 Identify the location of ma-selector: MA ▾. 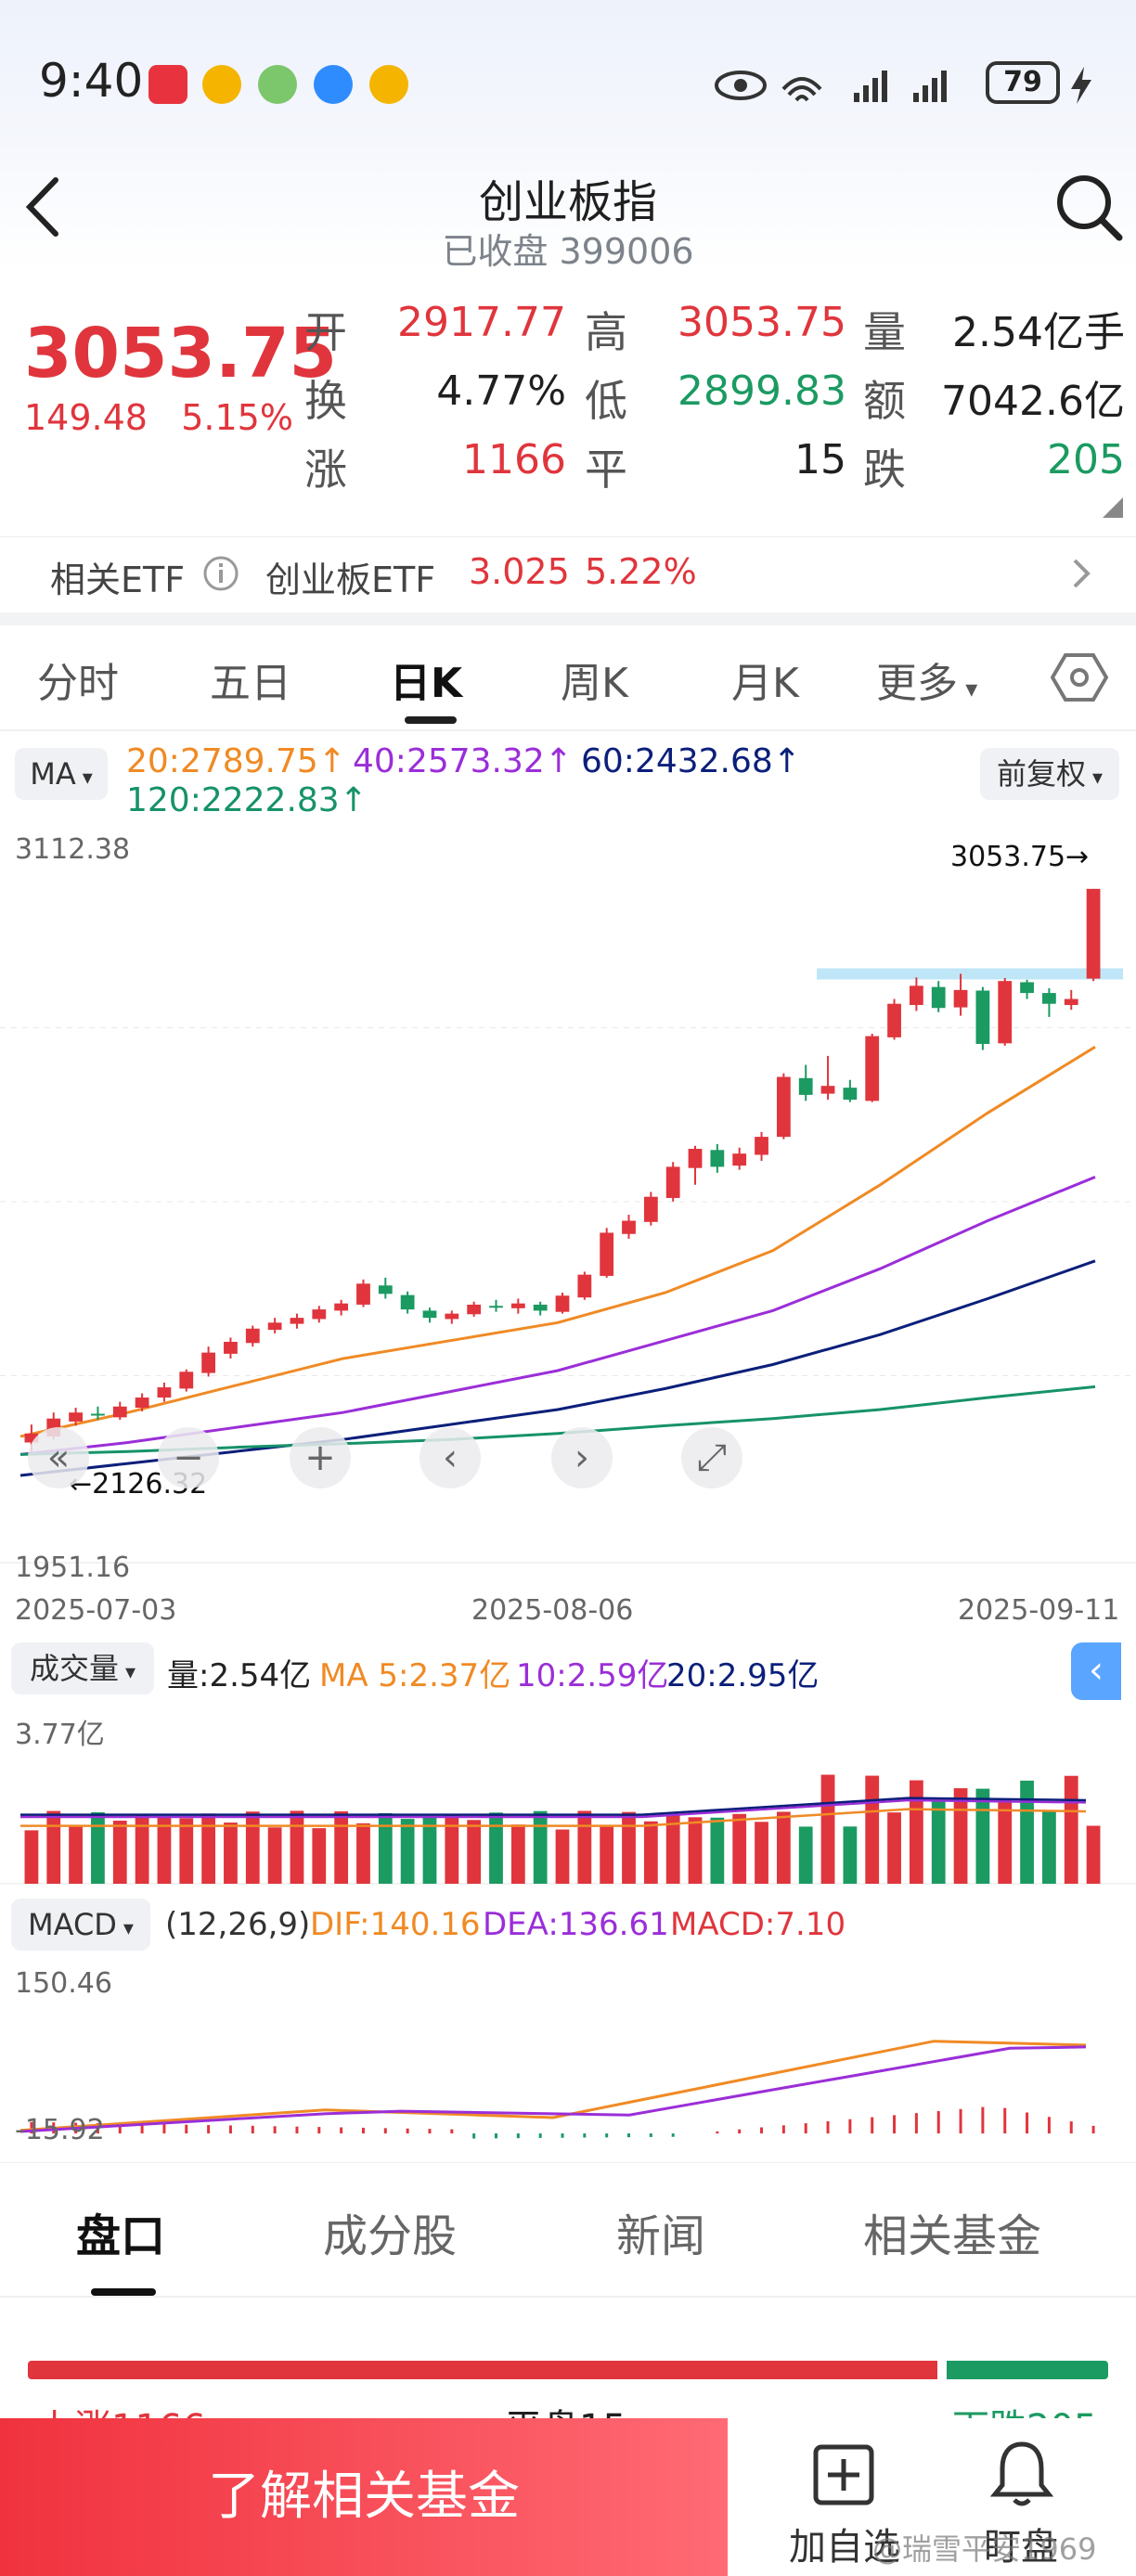
(61, 774).